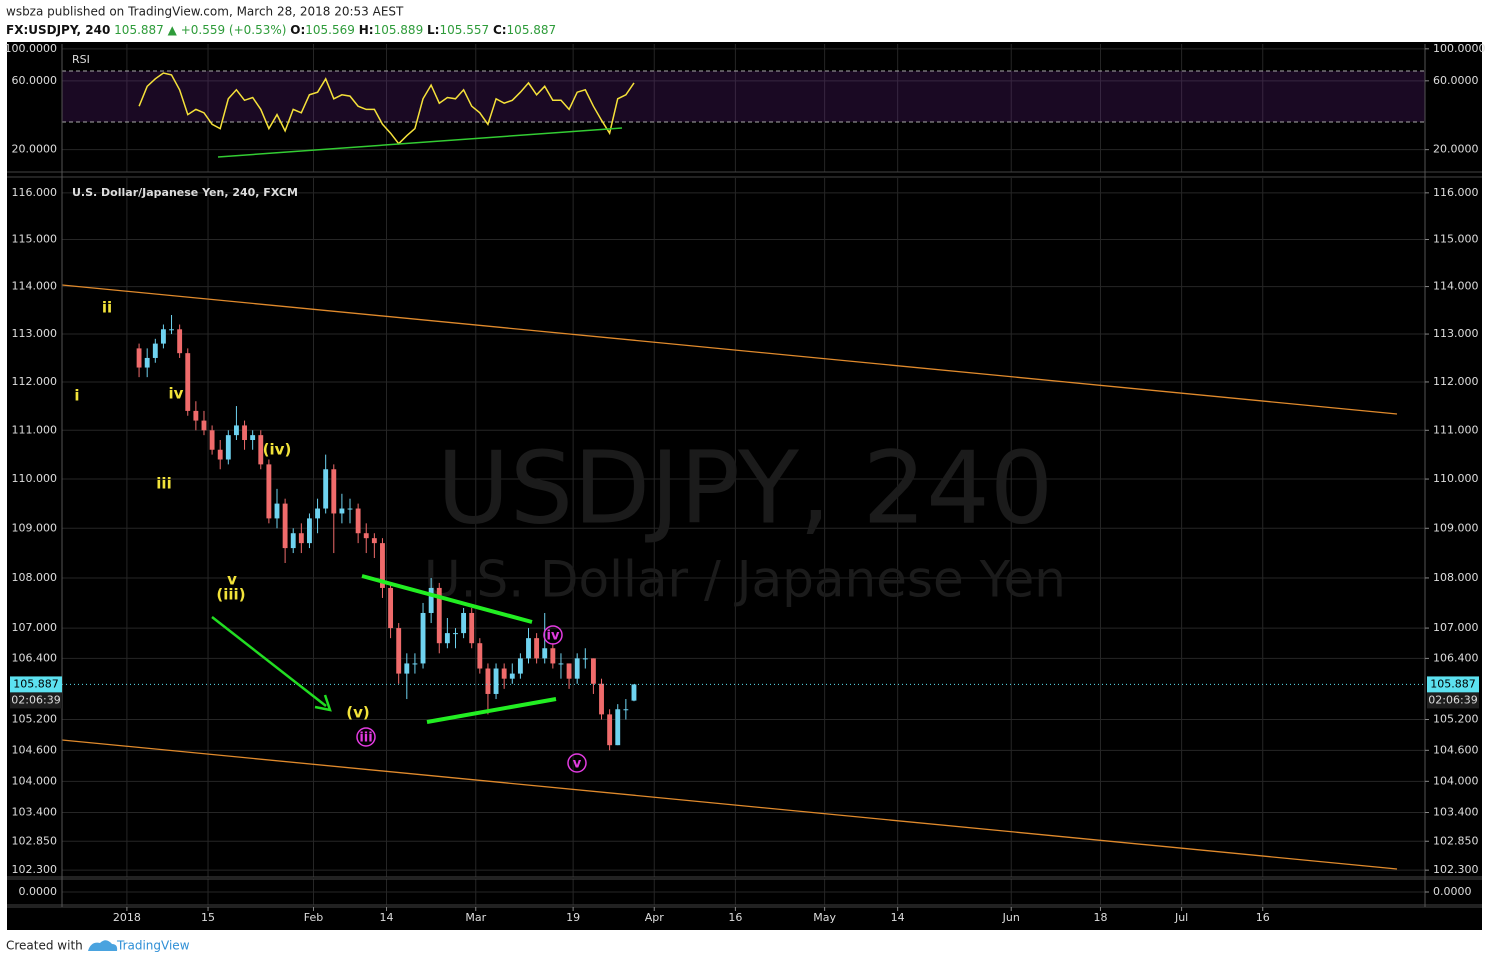 This screenshot has height=964, width=1489. What do you see at coordinates (1456, 749) in the screenshot?
I see `y-tick-label: 104.600` at bounding box center [1456, 749].